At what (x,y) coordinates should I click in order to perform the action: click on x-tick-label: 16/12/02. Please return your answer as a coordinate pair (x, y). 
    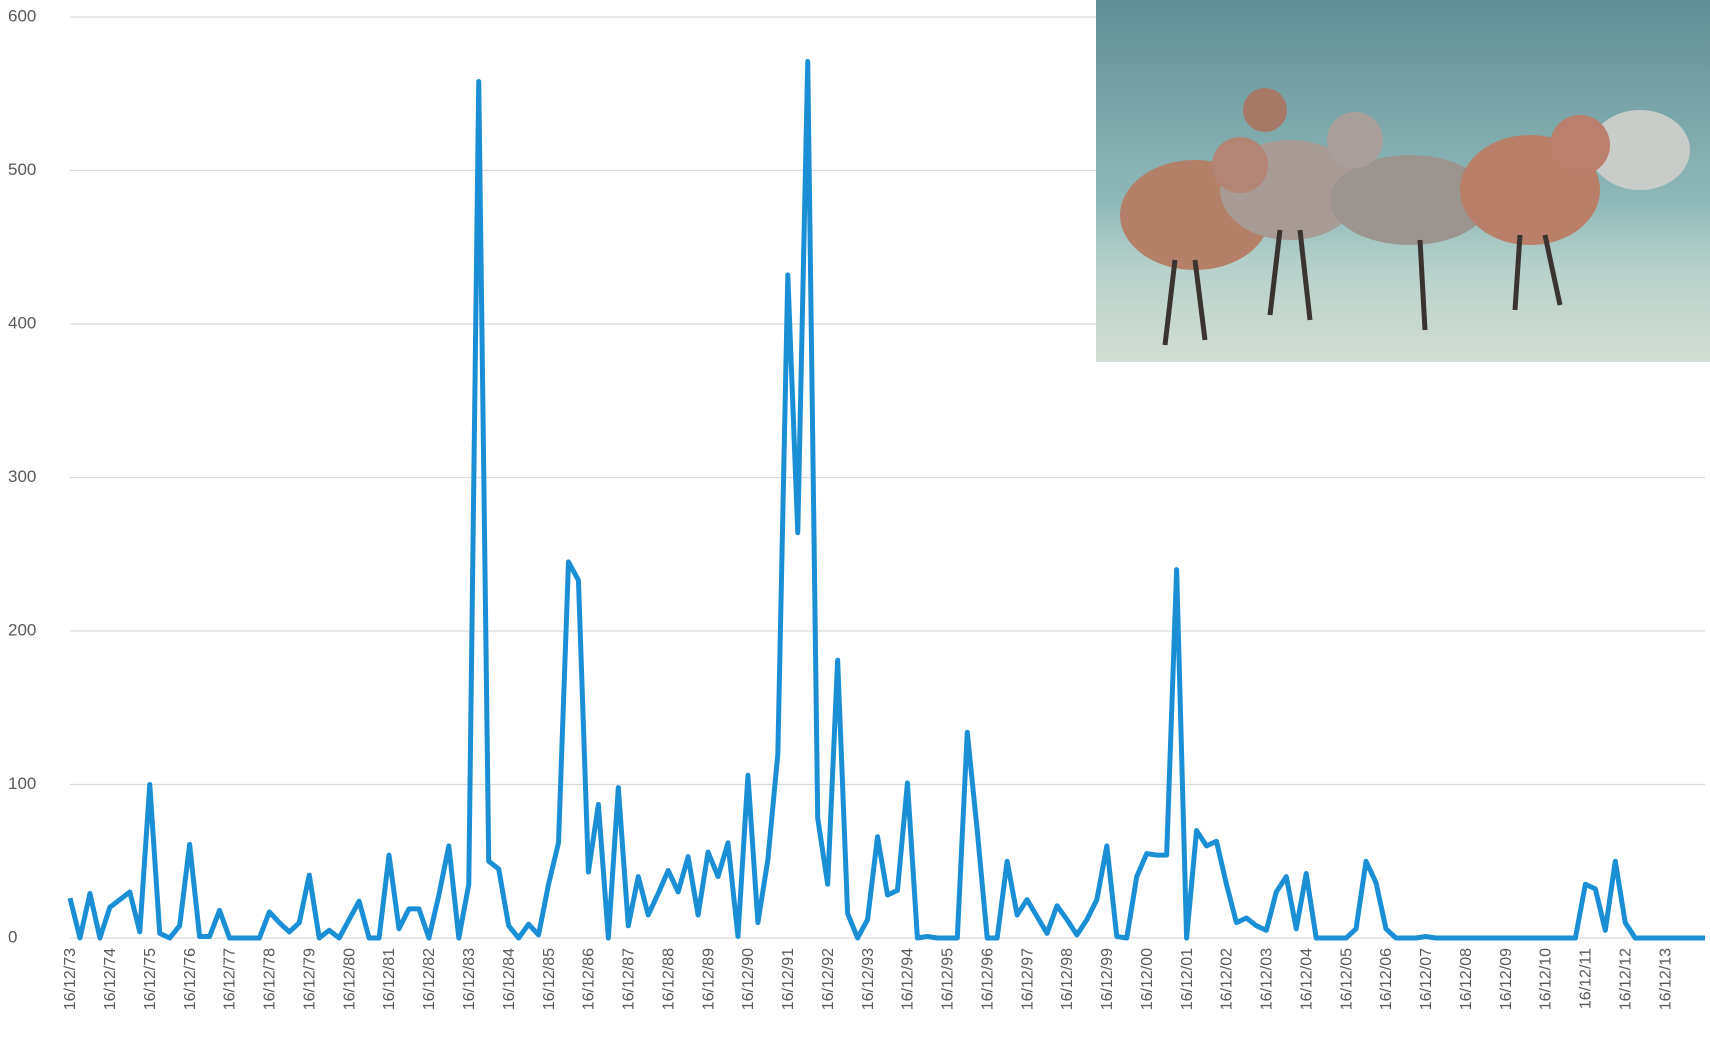
    Looking at the image, I should click on (1227, 979).